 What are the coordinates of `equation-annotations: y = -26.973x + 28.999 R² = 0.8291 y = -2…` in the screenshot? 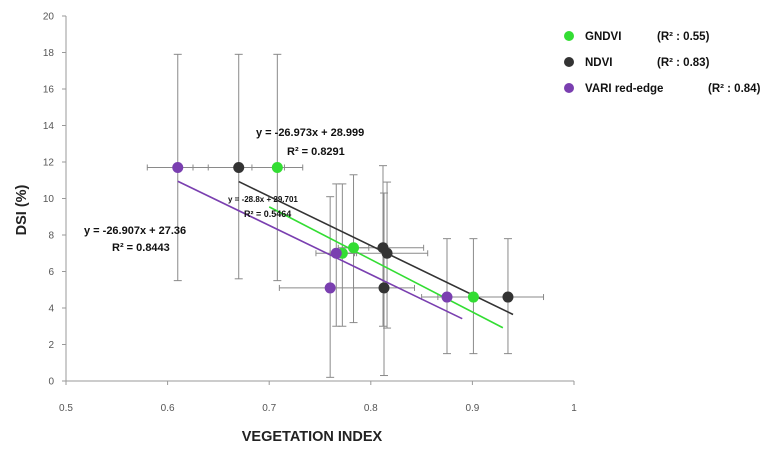 It's located at (224, 190).